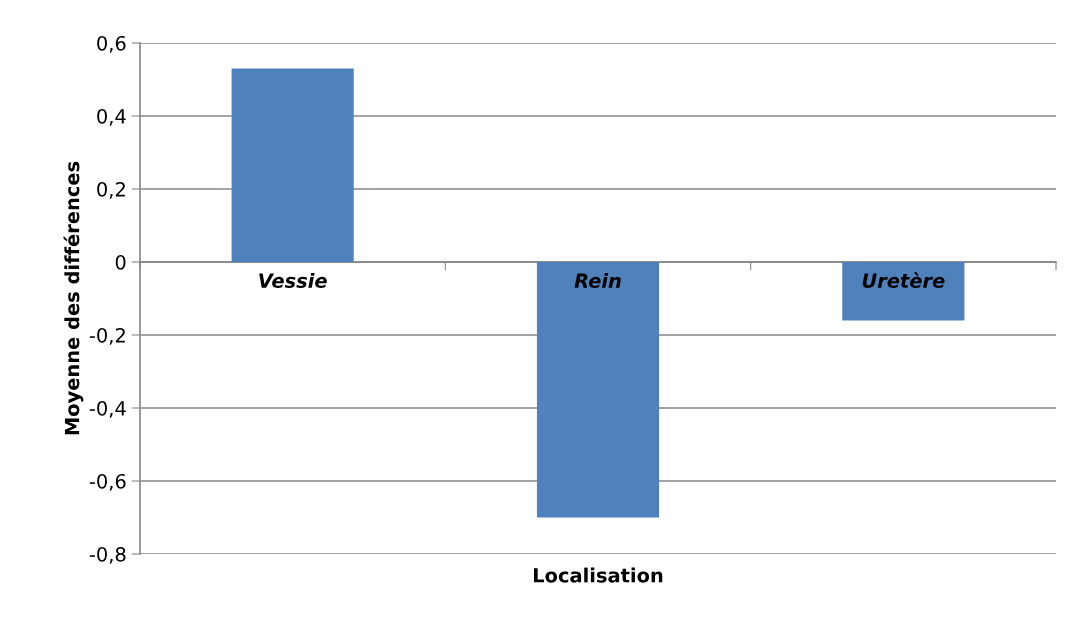  I want to click on x-tick-label: Rein, so click(597, 280).